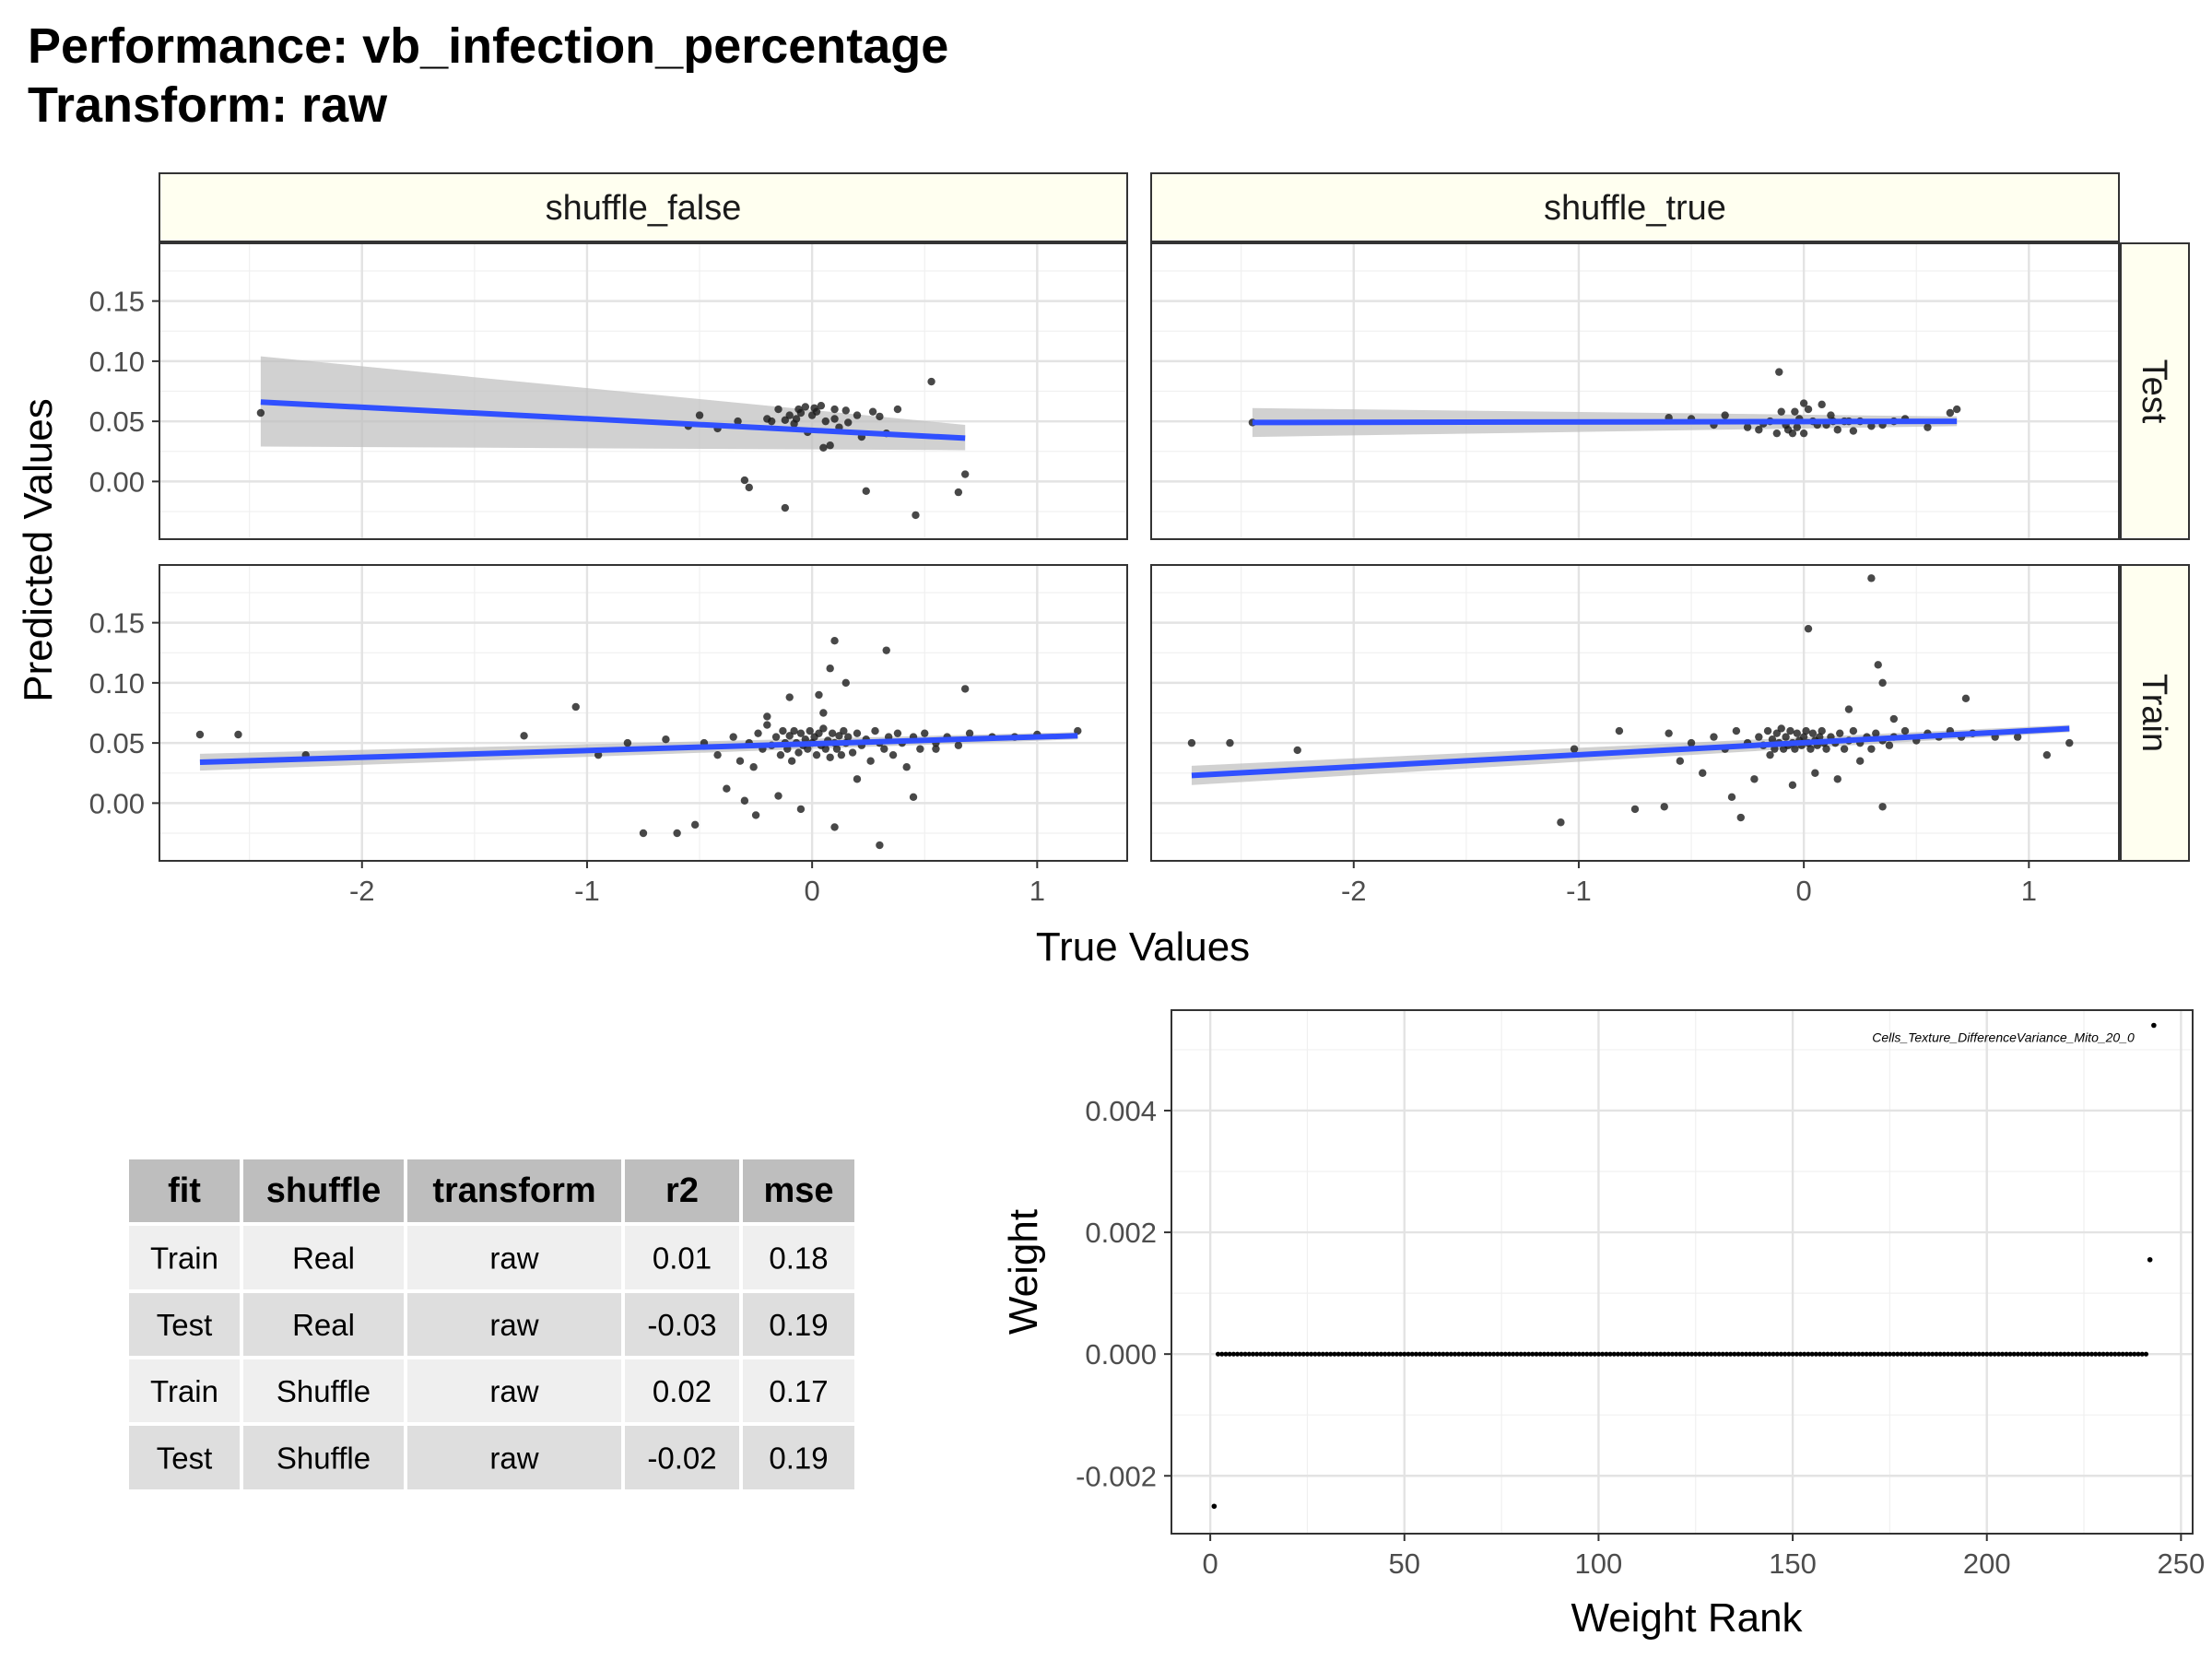 Image resolution: width=2212 pixels, height=1659 pixels. I want to click on table-cell-r2: 0.01, so click(682, 1258).